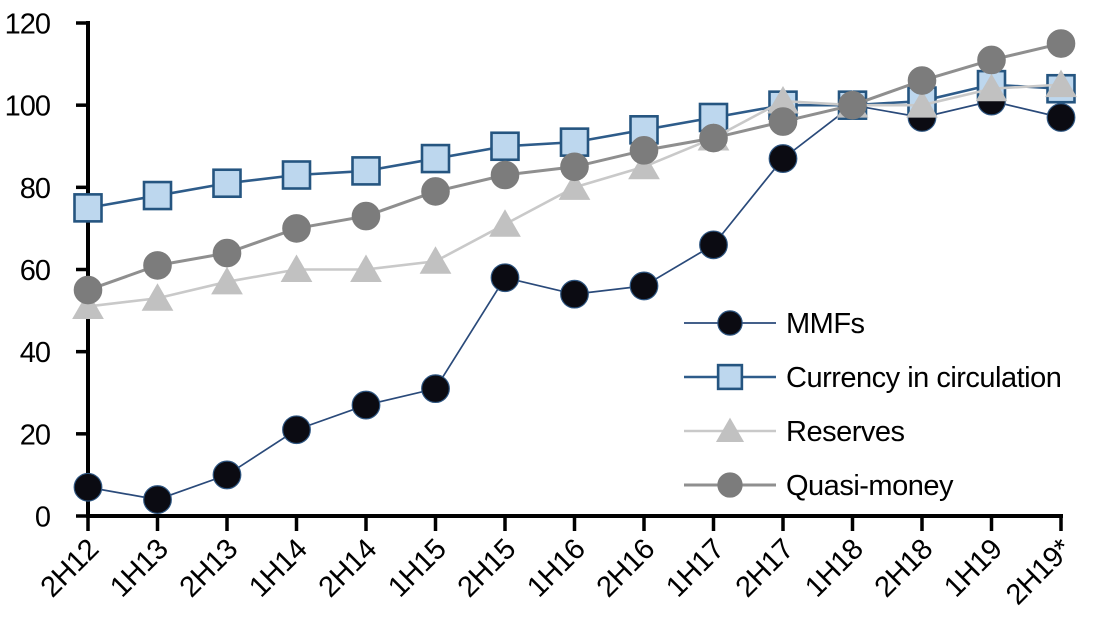 This screenshot has height=640, width=1119. Describe the element at coordinates (730, 323) in the screenshot. I see `legend-marker-mmfs` at that location.